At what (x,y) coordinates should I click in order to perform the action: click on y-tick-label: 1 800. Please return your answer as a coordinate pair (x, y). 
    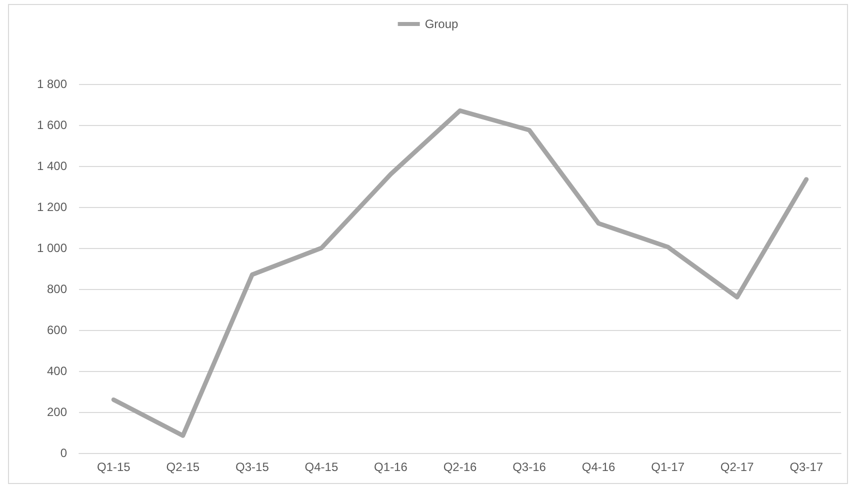
    Looking at the image, I should click on (52, 84).